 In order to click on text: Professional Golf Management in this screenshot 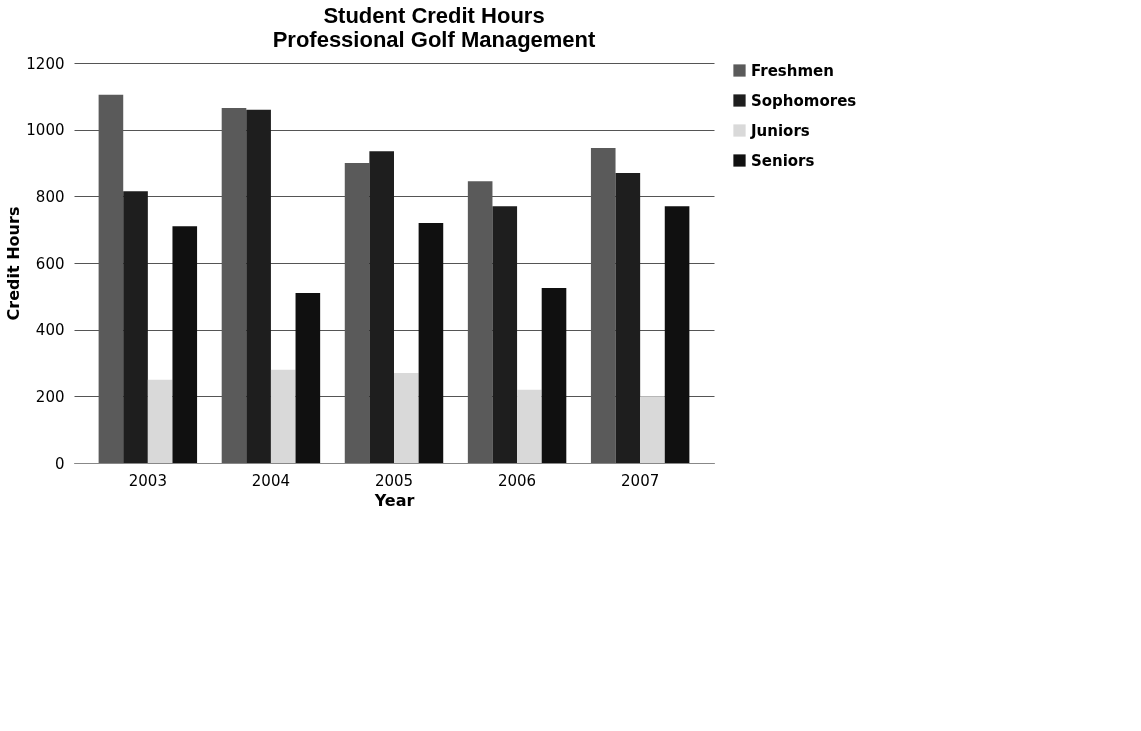, I will do `click(434, 39)`.